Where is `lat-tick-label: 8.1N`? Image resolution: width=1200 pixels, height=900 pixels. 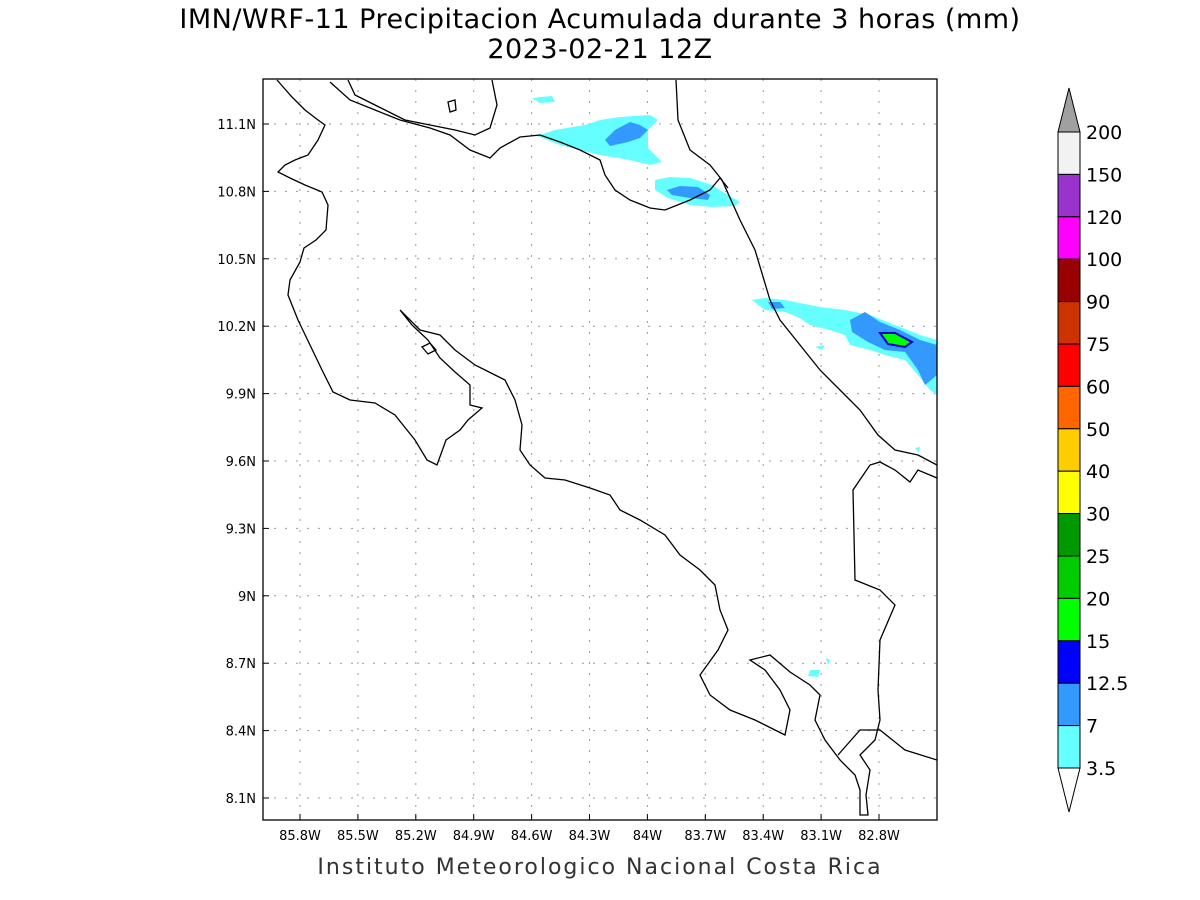 lat-tick-label: 8.1N is located at coordinates (241, 799).